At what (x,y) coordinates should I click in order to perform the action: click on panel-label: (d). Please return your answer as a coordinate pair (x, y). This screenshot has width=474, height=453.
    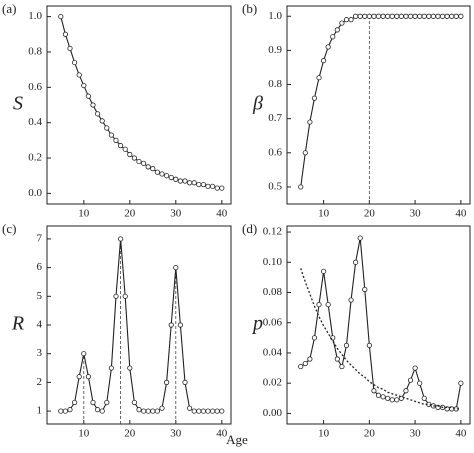
    Looking at the image, I should click on (249, 228).